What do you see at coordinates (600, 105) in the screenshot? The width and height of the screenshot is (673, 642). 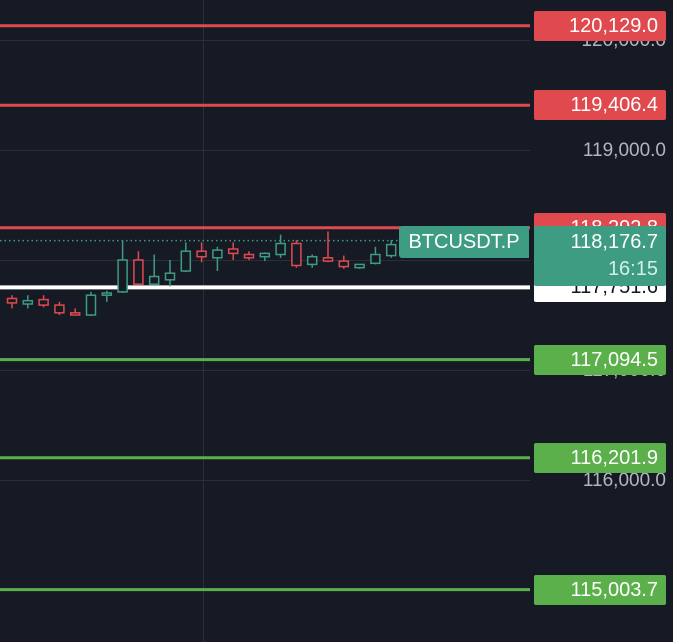 I see `price-level-tag: 119,406.4` at bounding box center [600, 105].